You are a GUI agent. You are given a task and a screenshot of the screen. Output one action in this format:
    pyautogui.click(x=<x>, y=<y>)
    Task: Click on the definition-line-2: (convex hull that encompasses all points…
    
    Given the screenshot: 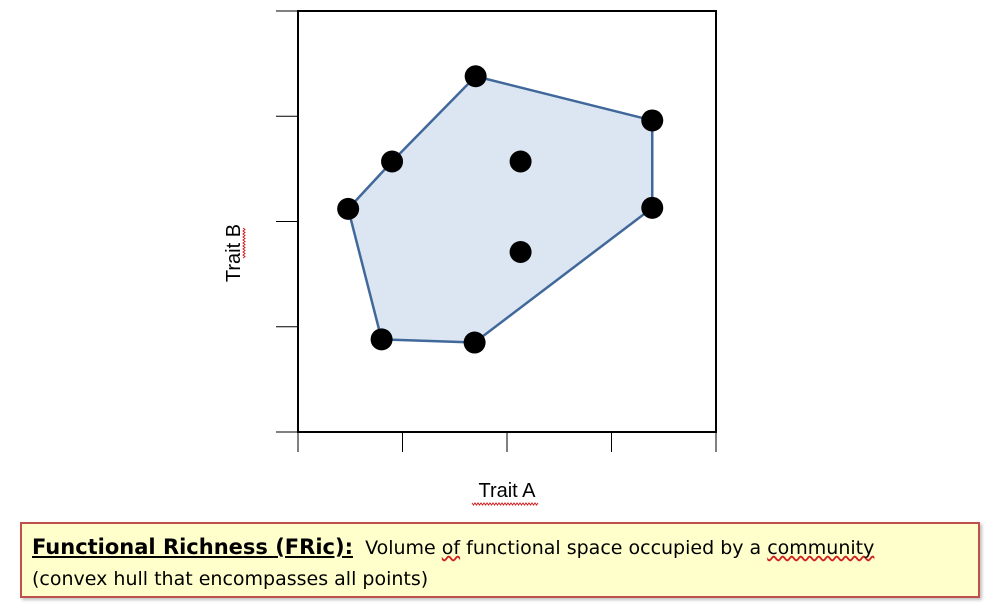 What is the action you would take?
    pyautogui.click(x=230, y=579)
    